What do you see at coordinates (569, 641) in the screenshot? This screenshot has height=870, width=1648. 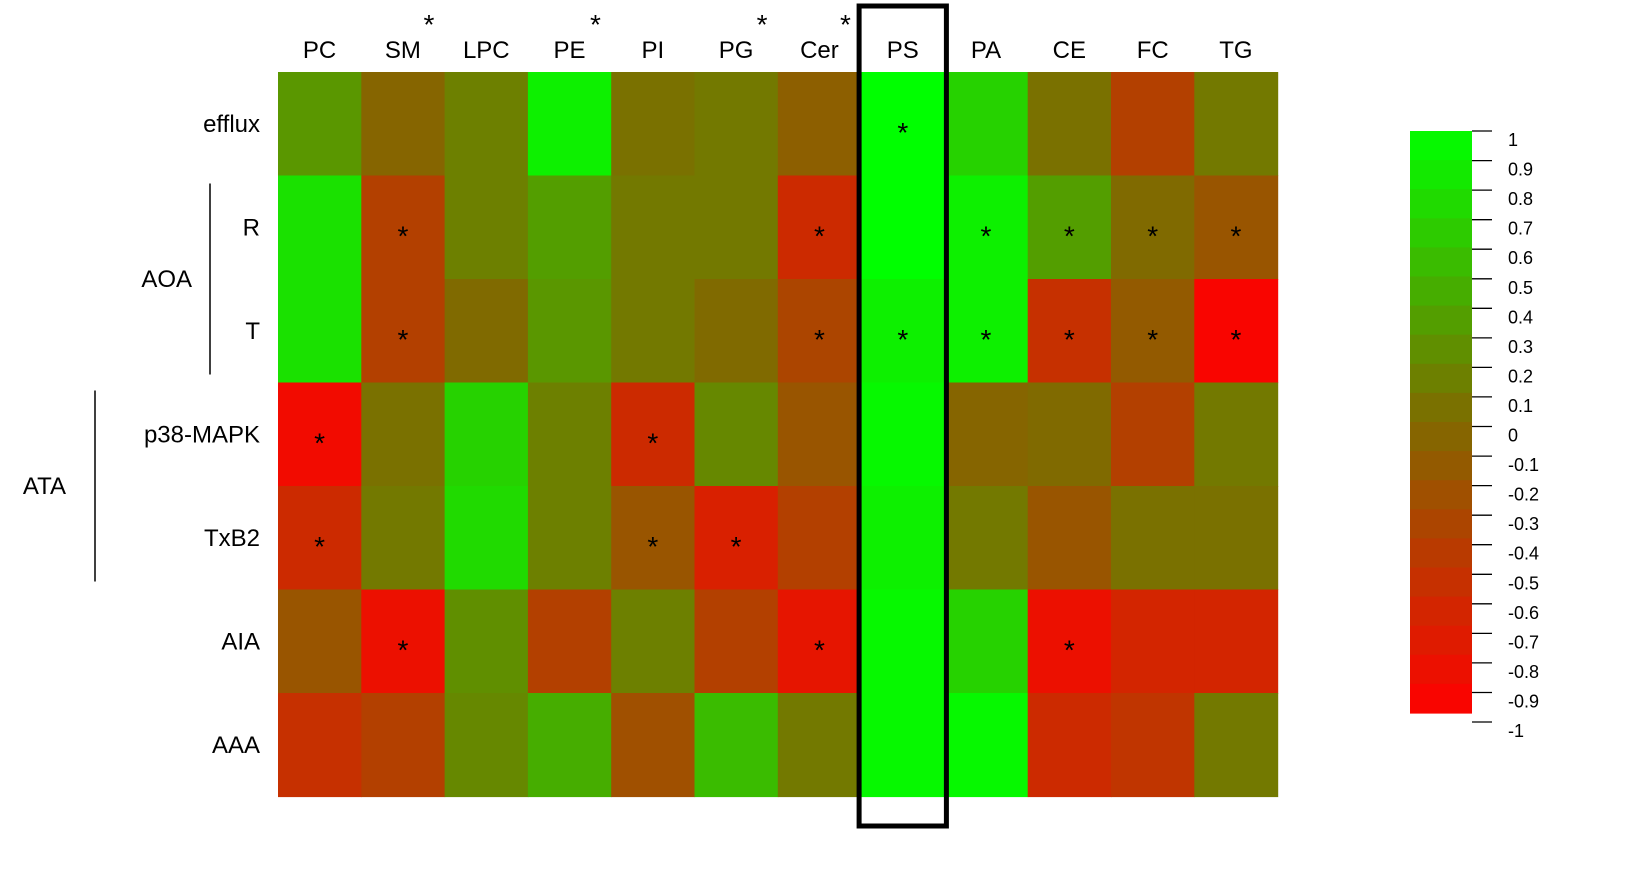 I see `heatmap-cell-AIA-PE` at bounding box center [569, 641].